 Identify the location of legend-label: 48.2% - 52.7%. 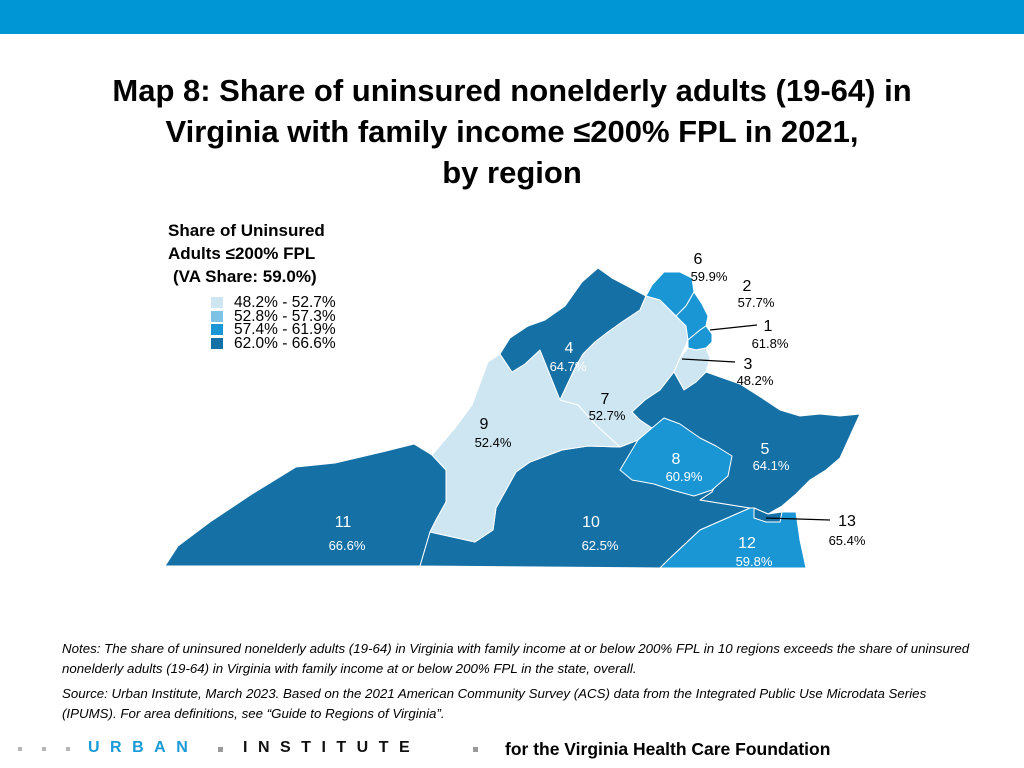
(285, 303).